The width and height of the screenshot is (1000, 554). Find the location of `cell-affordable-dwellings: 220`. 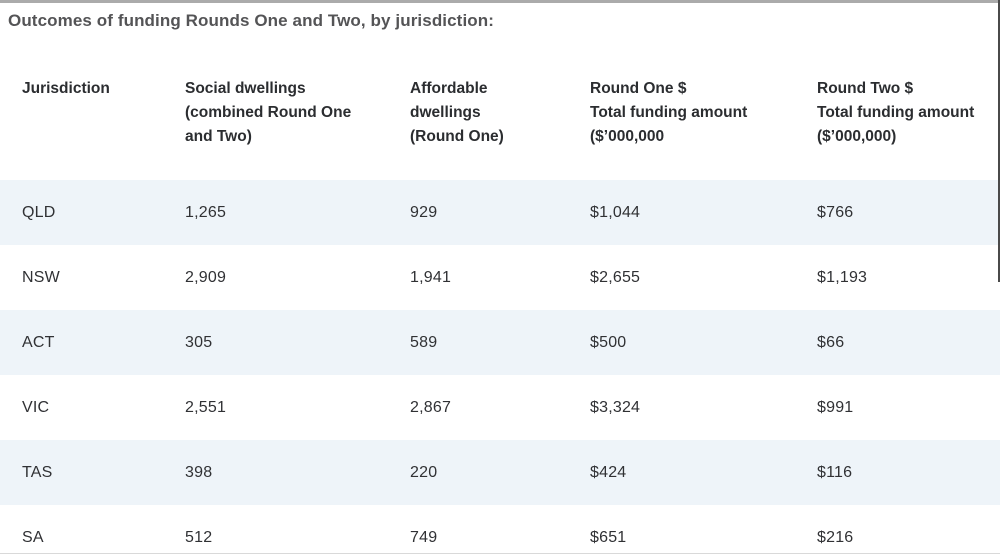

cell-affordable-dwellings: 220 is located at coordinates (424, 472).